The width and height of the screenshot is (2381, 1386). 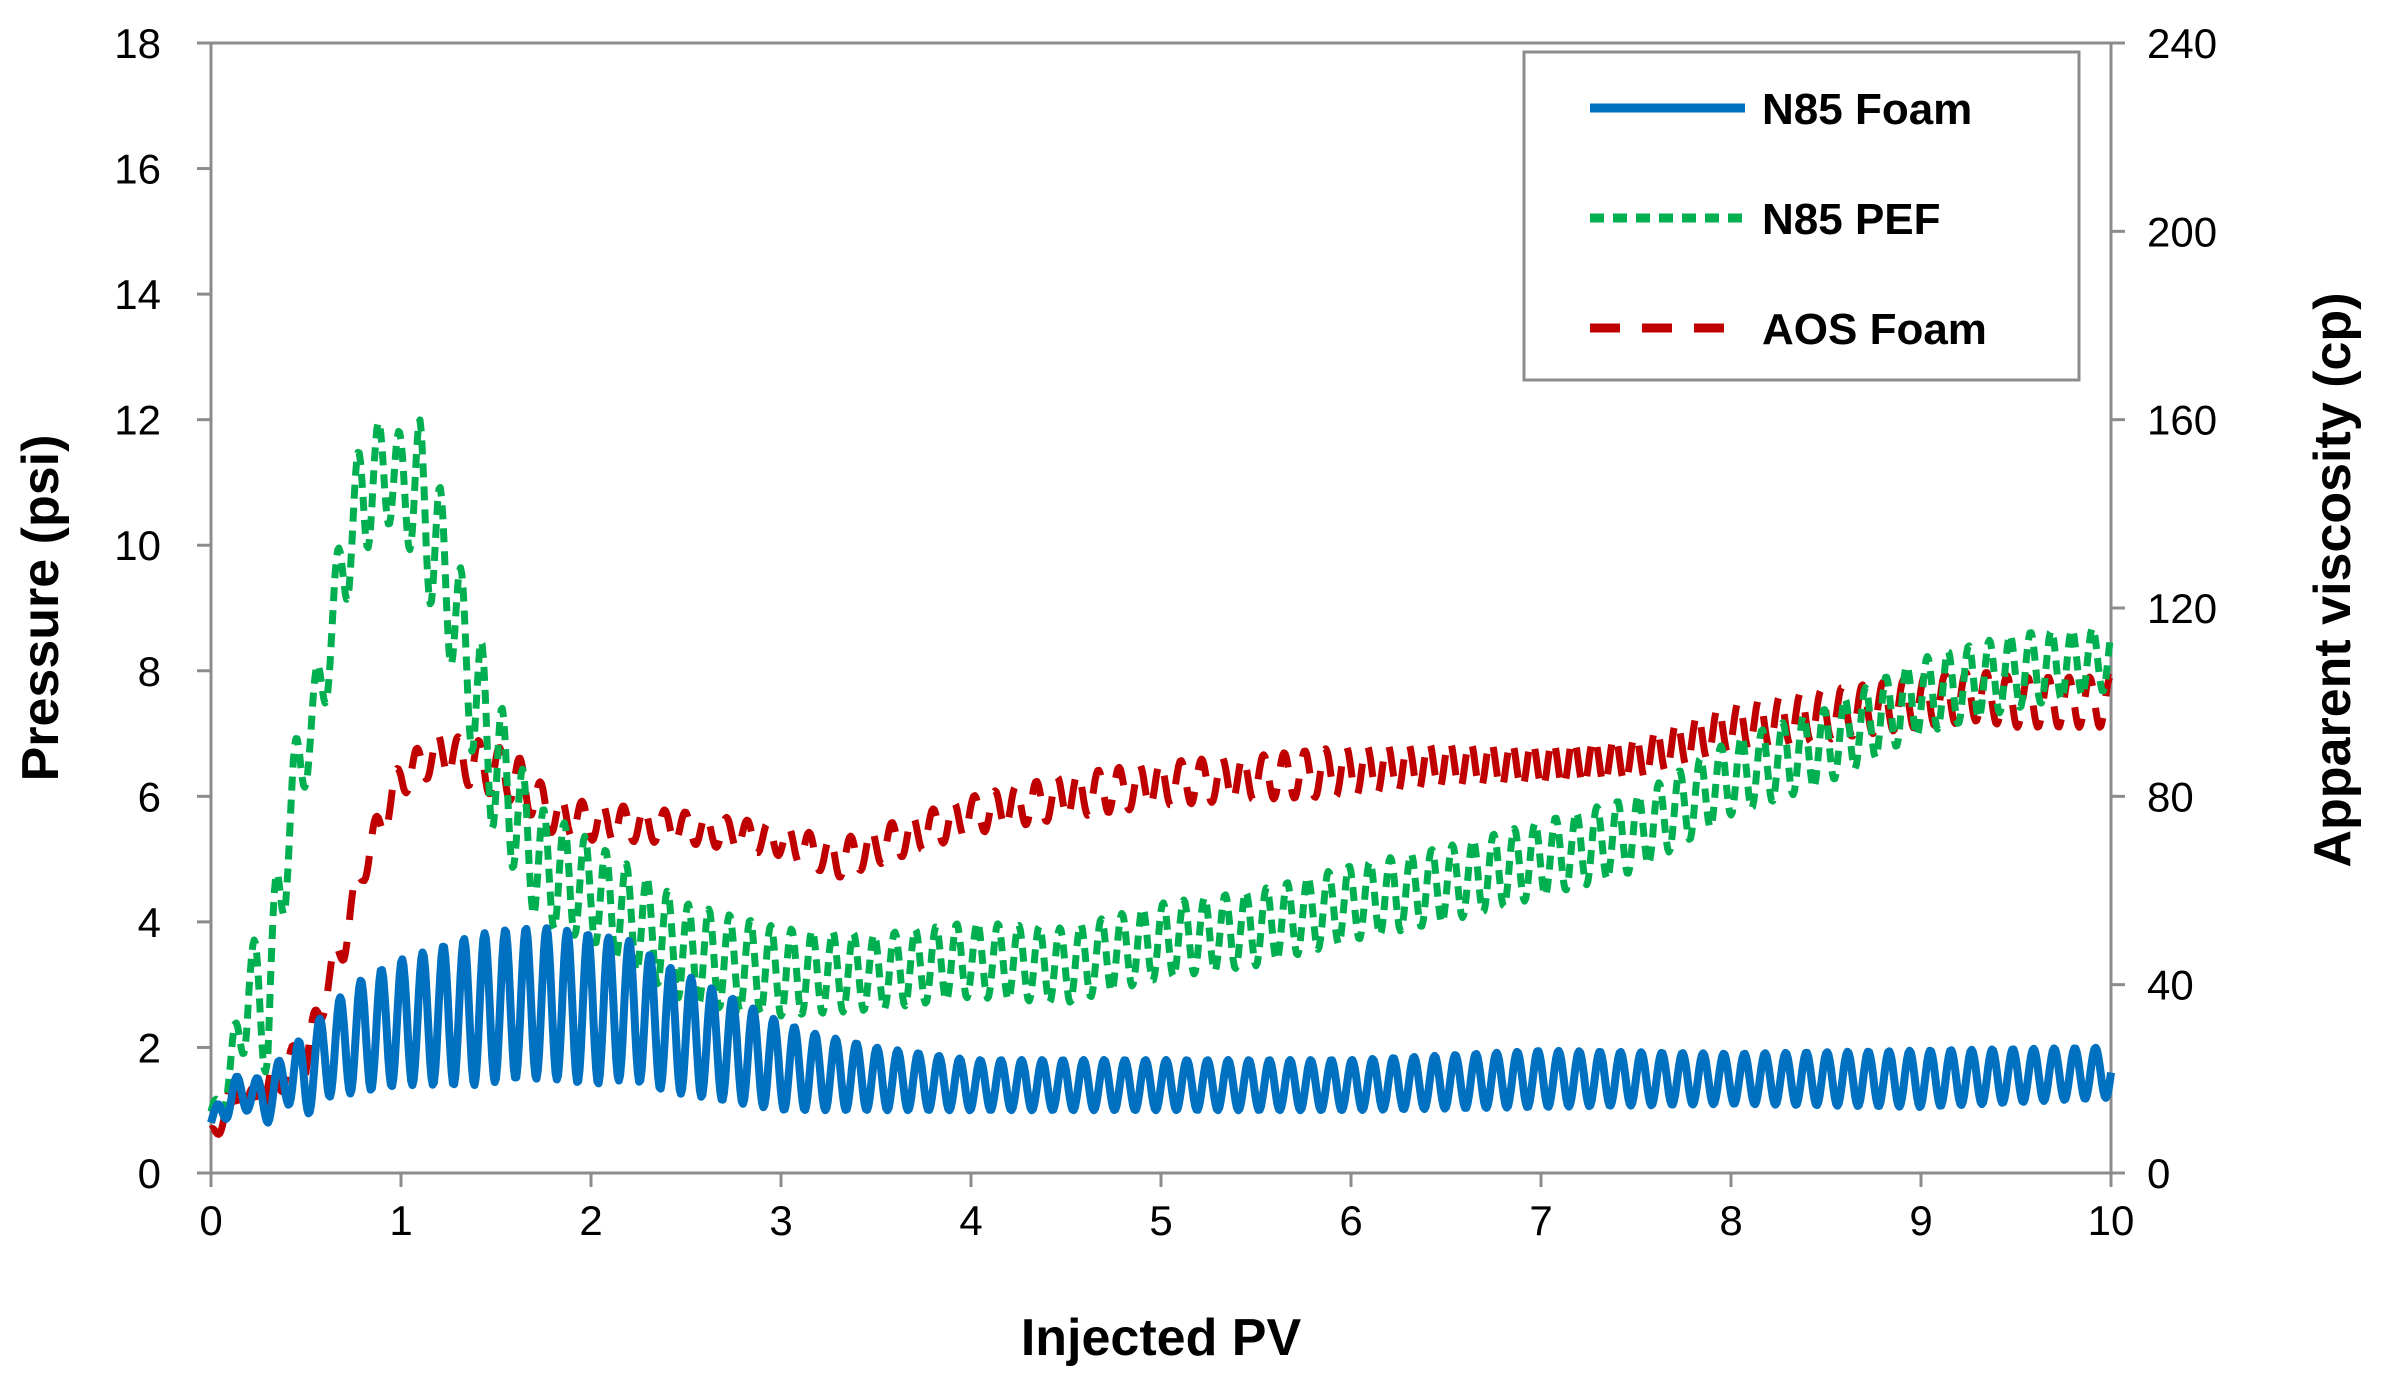 What do you see at coordinates (1851, 219) in the screenshot?
I see `legend-label-n85-pef: N85 PEF` at bounding box center [1851, 219].